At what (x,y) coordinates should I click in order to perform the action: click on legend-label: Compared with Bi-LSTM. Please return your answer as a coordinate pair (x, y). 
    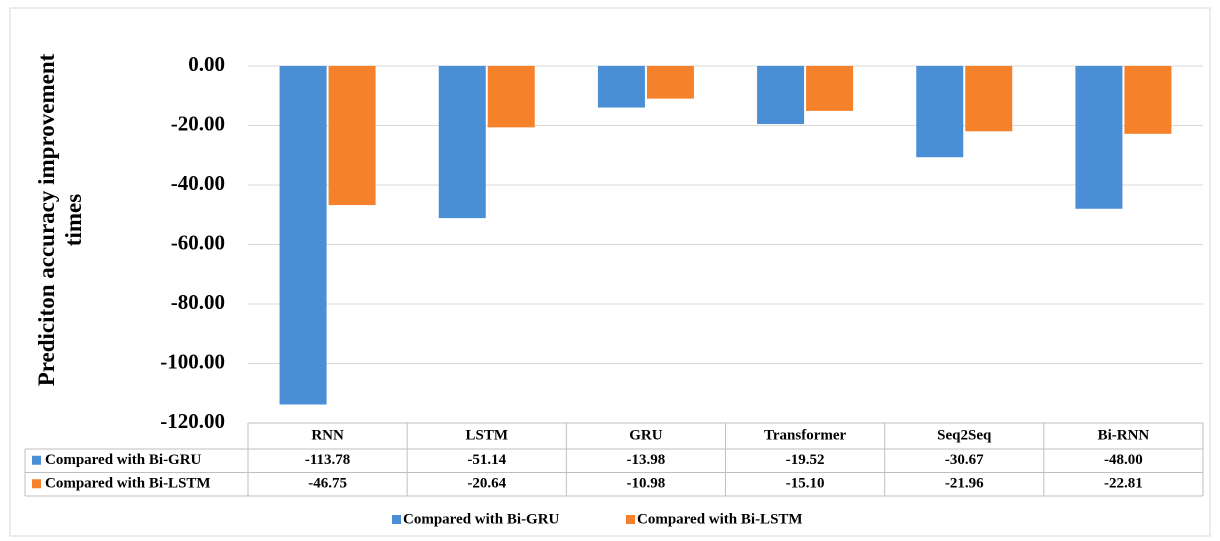
    Looking at the image, I should click on (720, 519).